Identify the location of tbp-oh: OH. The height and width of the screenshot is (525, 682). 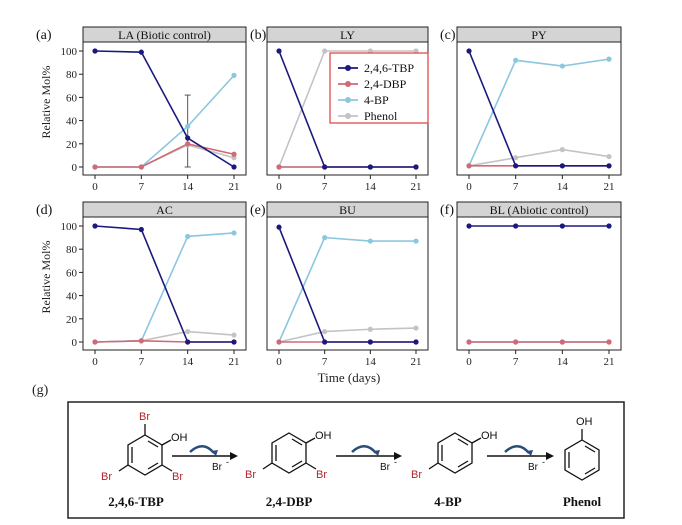
(179, 438).